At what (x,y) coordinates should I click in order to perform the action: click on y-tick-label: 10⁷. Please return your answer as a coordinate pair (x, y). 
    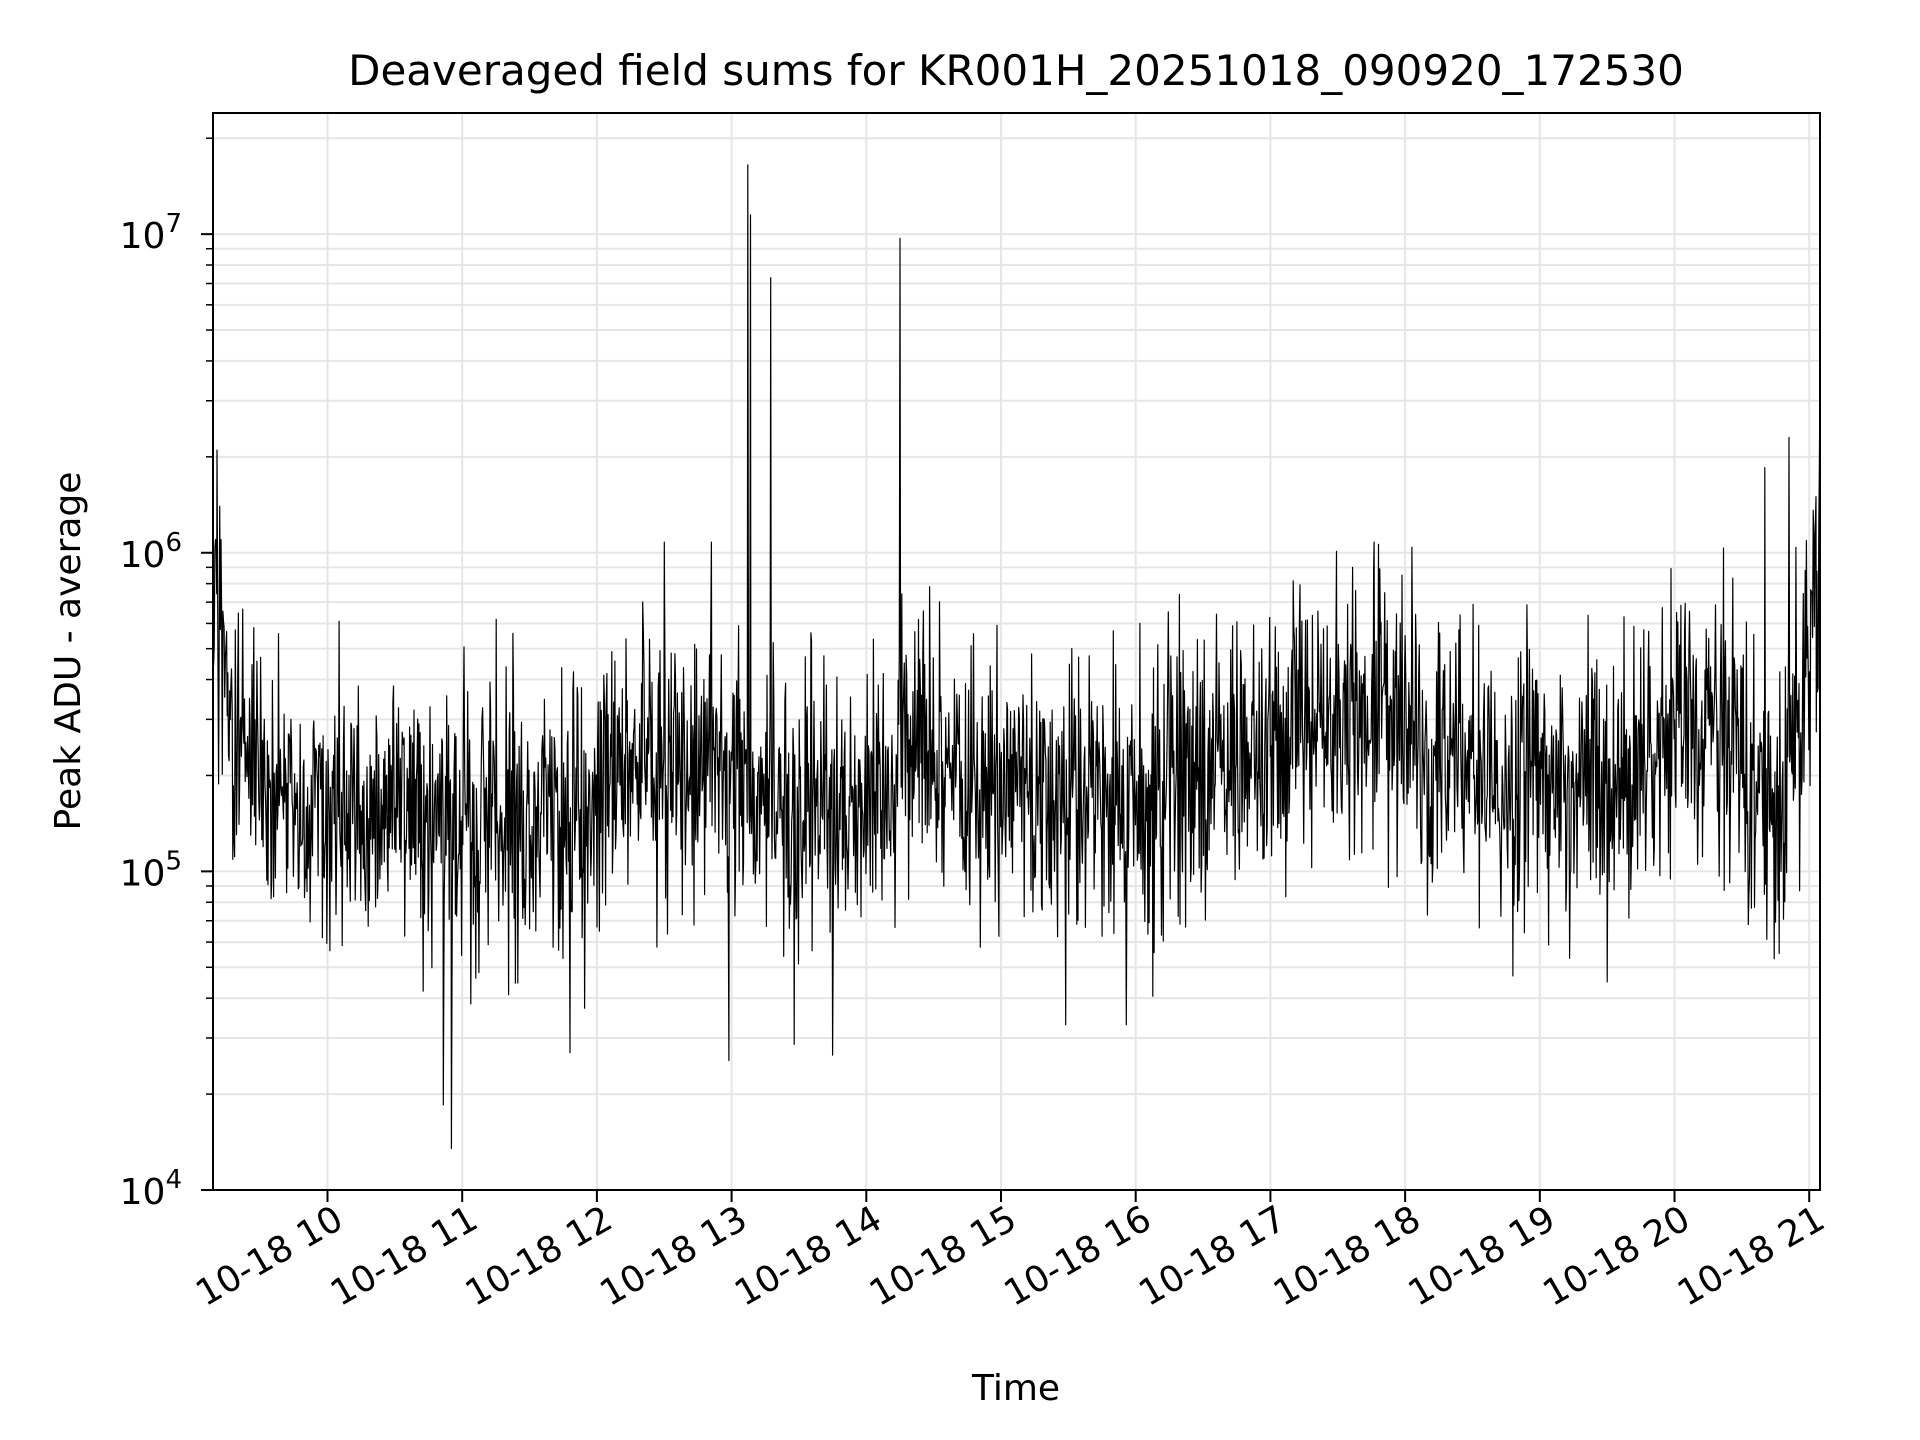
    Looking at the image, I should click on (151, 233).